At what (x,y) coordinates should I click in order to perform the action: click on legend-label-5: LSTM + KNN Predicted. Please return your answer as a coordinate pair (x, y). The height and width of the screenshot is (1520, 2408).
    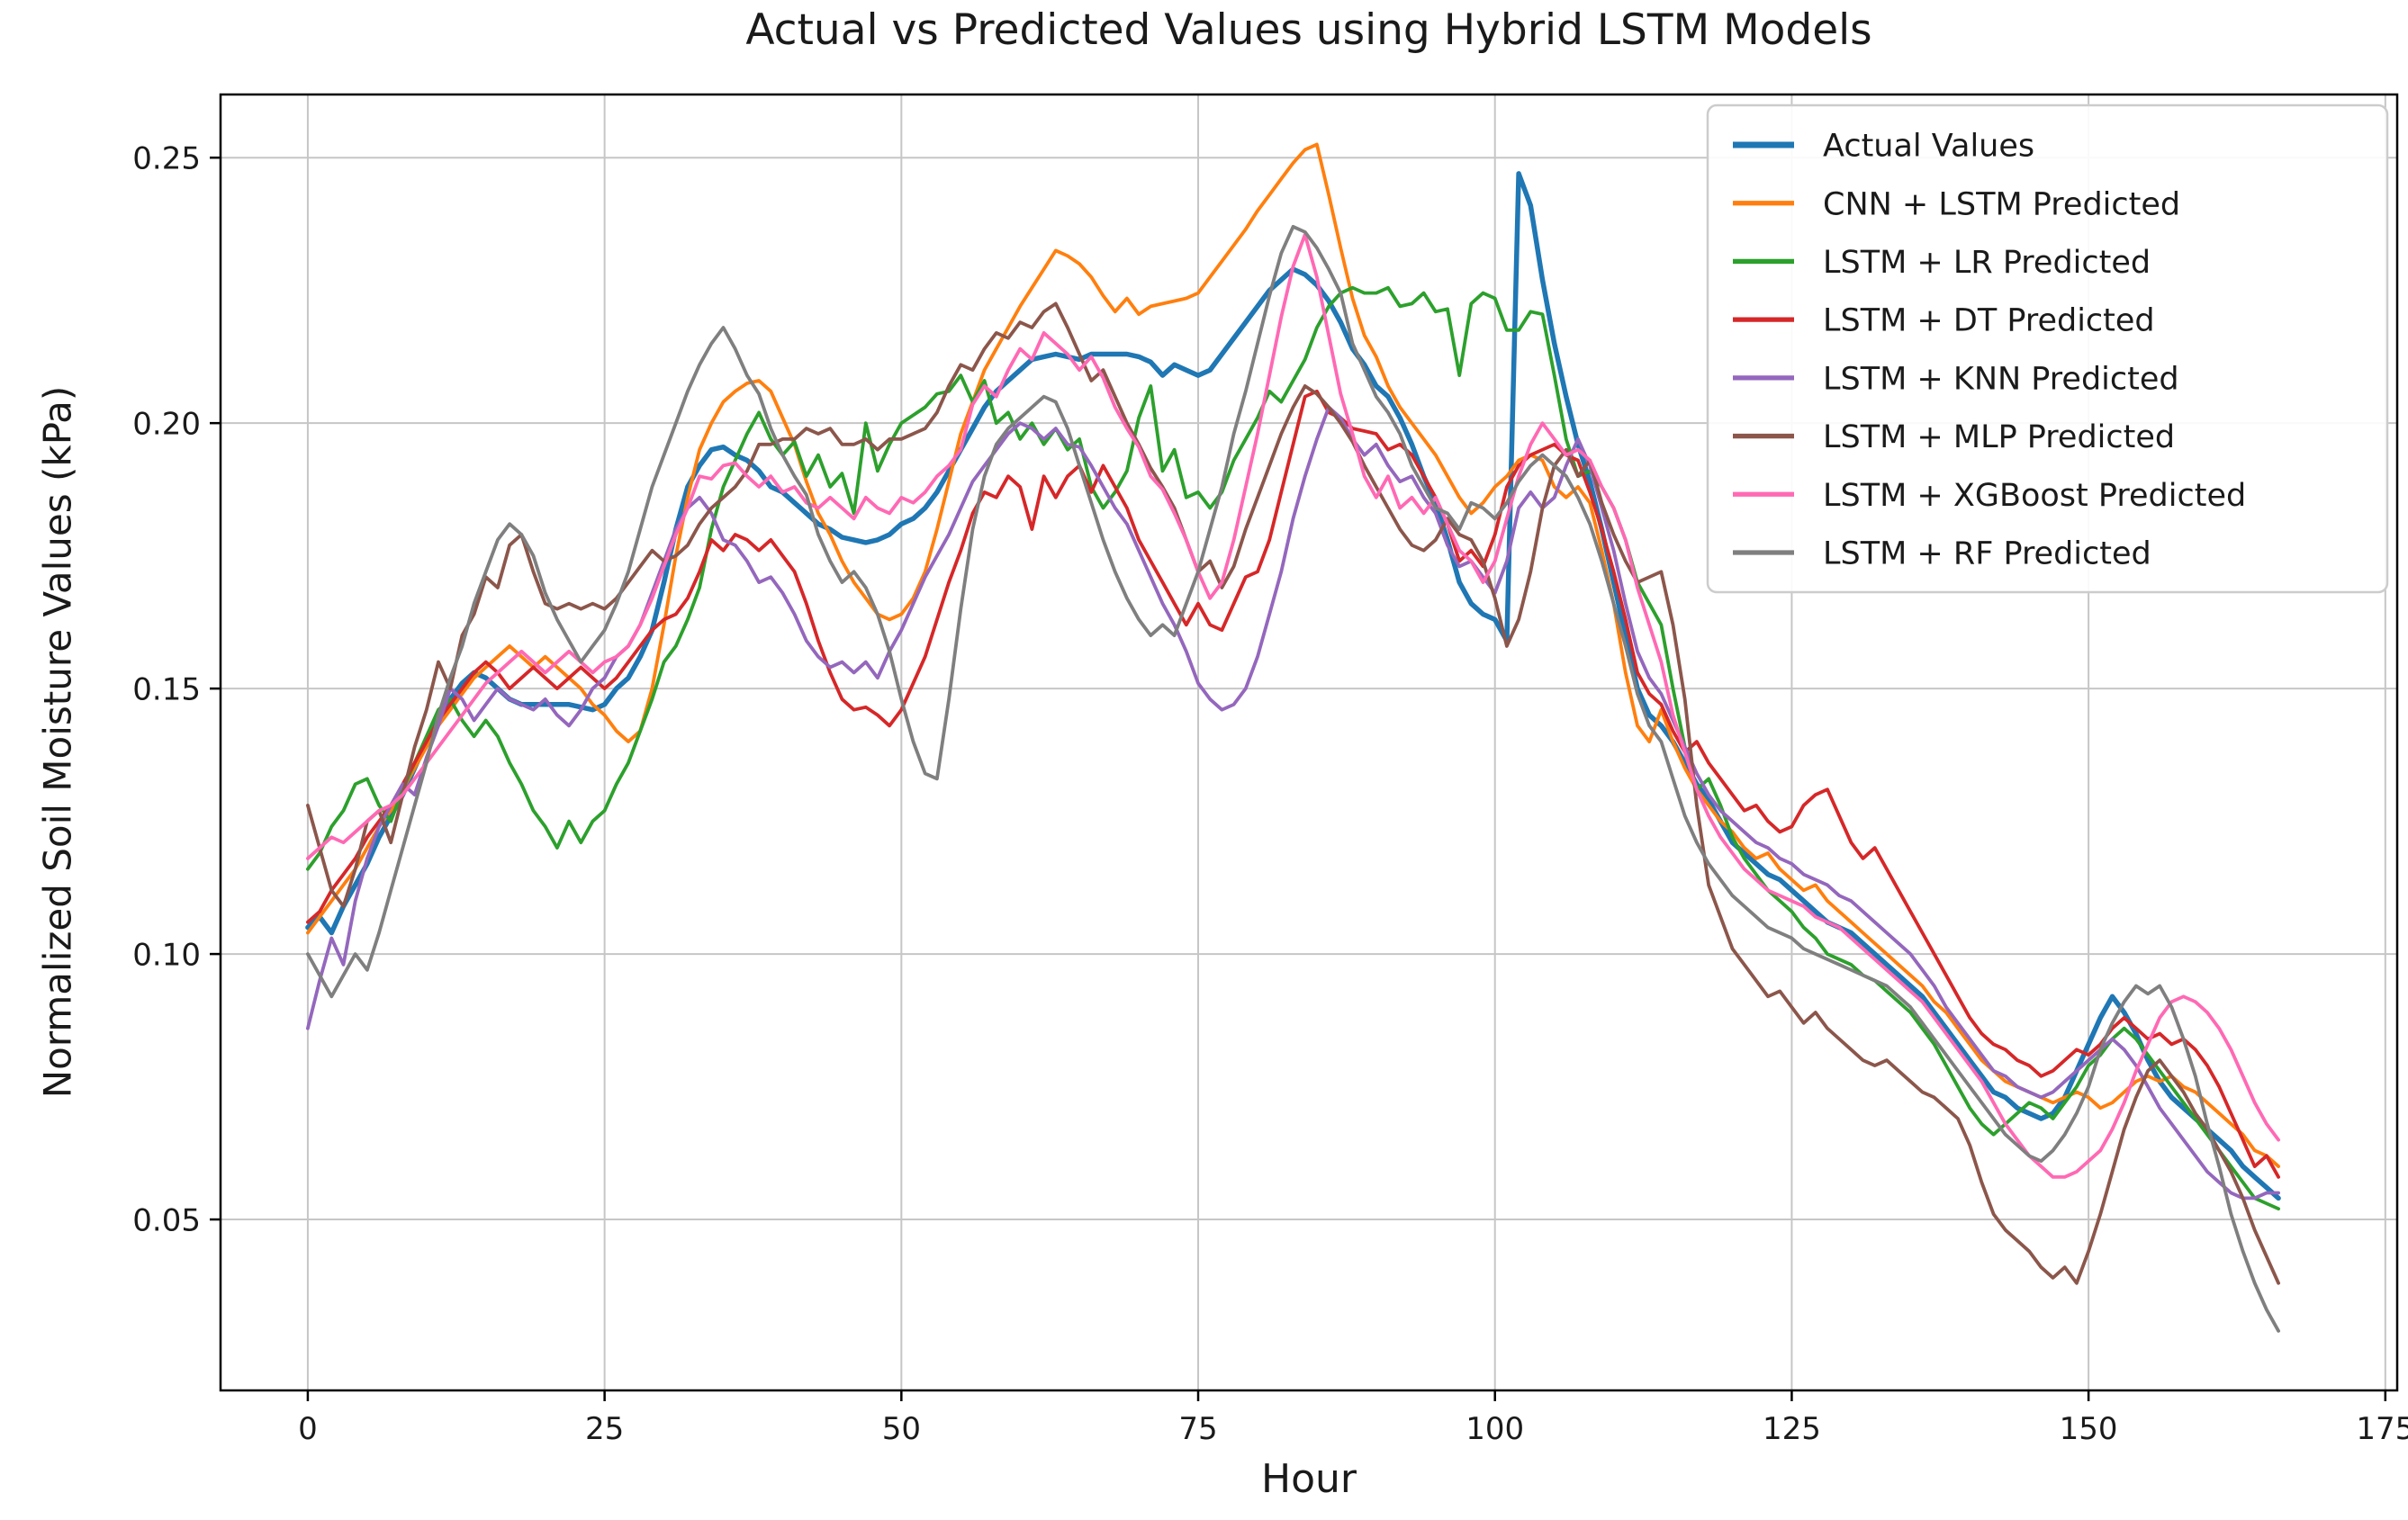
    Looking at the image, I should click on (2001, 379).